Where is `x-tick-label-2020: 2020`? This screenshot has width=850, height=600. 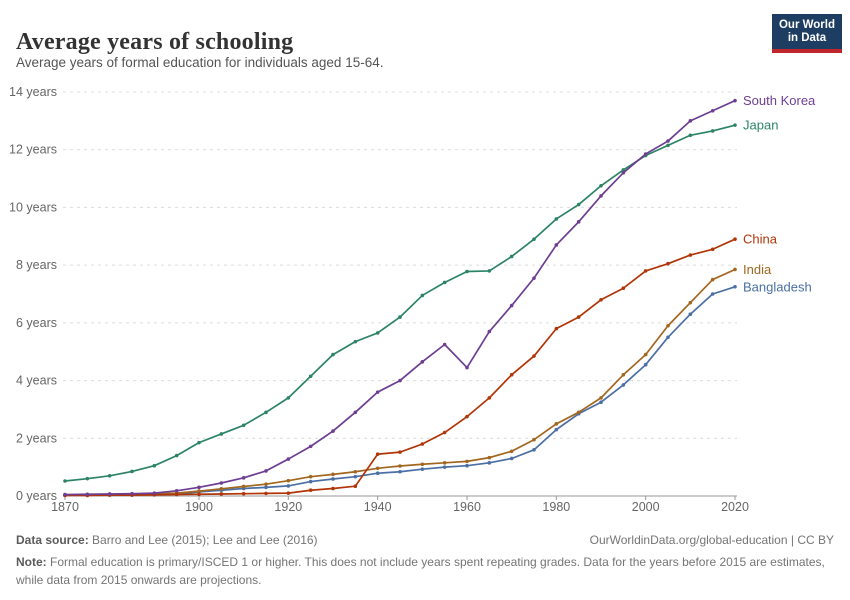
x-tick-label-2020: 2020 is located at coordinates (735, 507).